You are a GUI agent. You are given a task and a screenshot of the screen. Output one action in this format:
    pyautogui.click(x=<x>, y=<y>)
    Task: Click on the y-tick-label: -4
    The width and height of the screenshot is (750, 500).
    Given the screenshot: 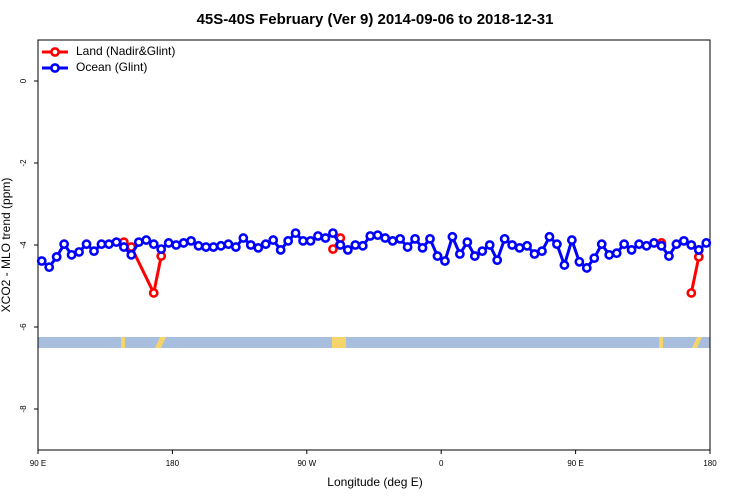 What is the action you would take?
    pyautogui.click(x=23, y=245)
    